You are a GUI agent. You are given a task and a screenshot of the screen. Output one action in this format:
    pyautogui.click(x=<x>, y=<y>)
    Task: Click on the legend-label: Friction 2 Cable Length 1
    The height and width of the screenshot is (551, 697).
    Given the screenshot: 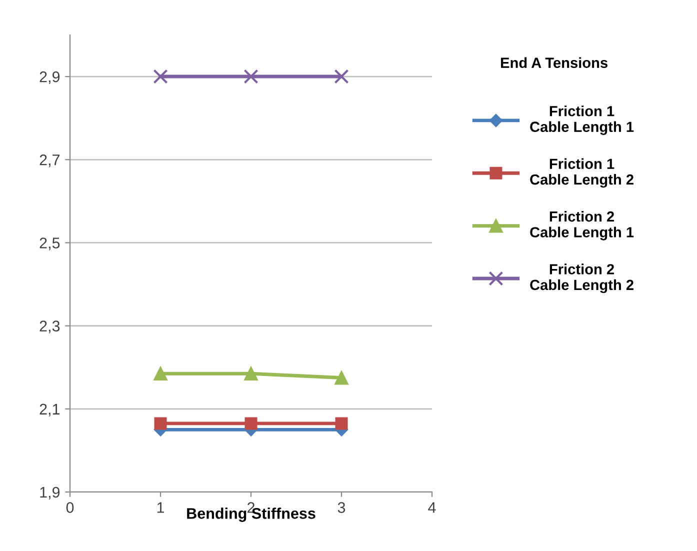 What is the action you would take?
    pyautogui.click(x=582, y=225)
    